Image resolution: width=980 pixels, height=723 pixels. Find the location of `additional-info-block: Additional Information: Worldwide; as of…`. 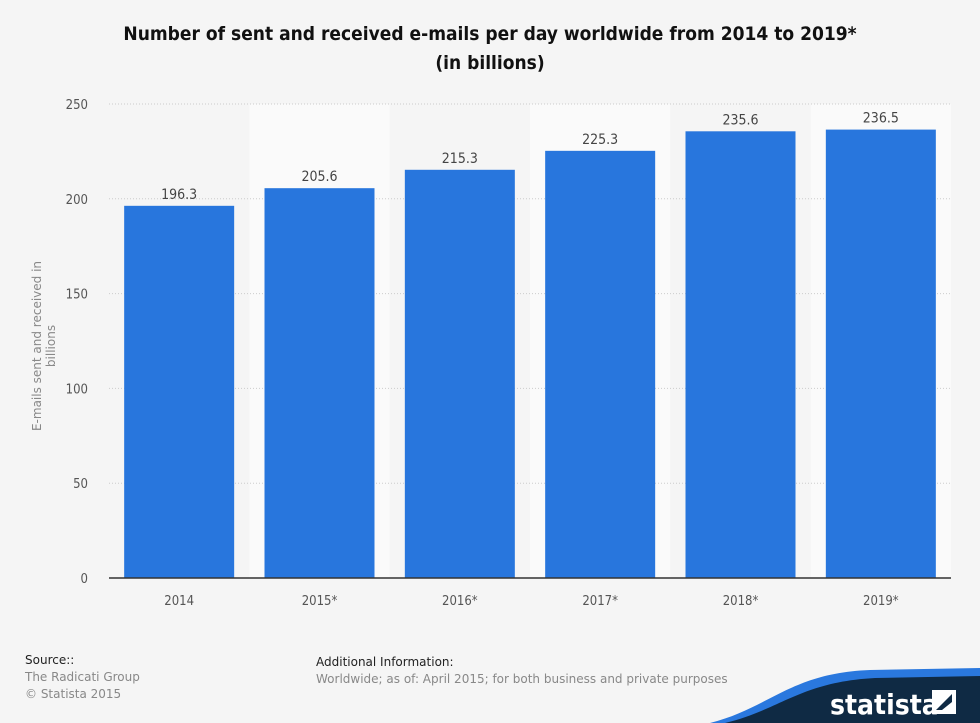

additional-info-block: Additional Information: Worldwide; as of… is located at coordinates (522, 671).